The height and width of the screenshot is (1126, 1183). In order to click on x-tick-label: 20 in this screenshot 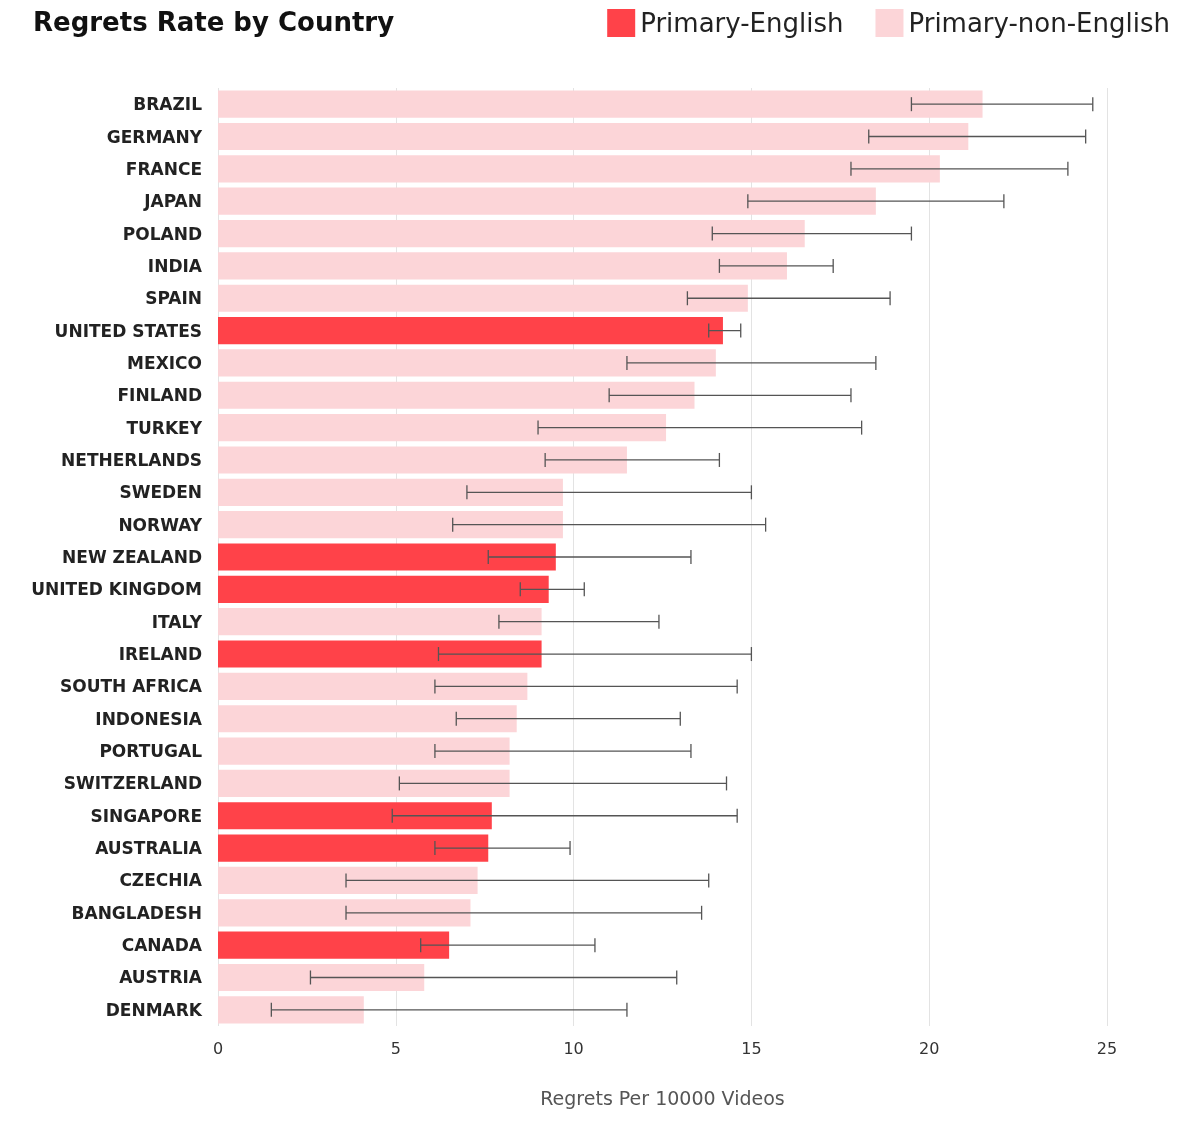, I will do `click(929, 1048)`.